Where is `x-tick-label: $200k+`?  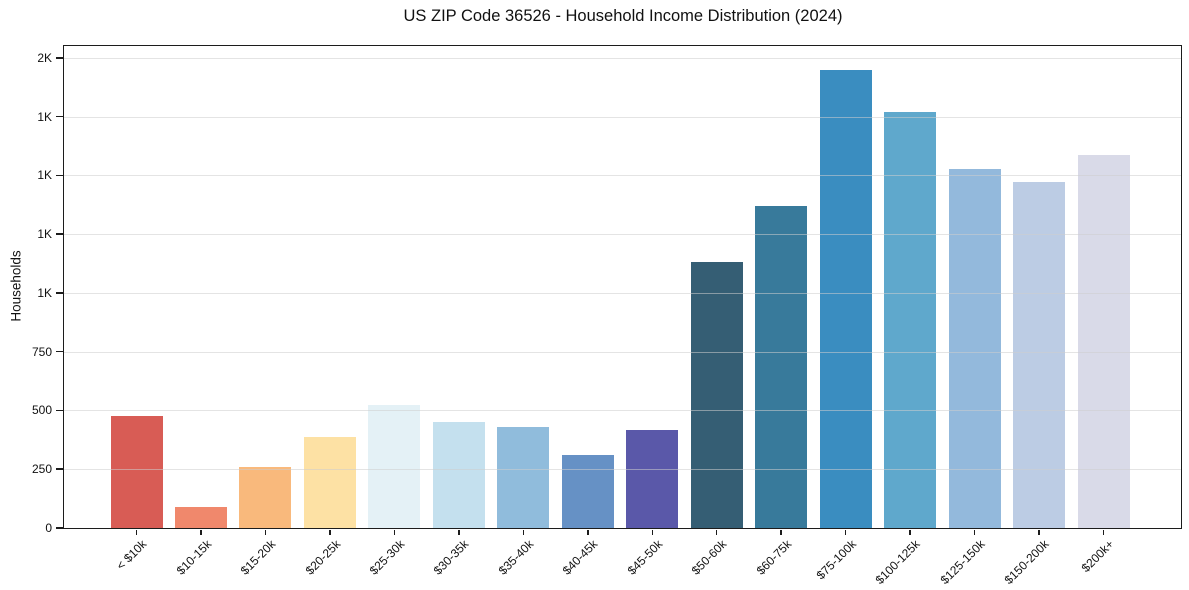 x-tick-label: $200k+ is located at coordinates (1097, 556).